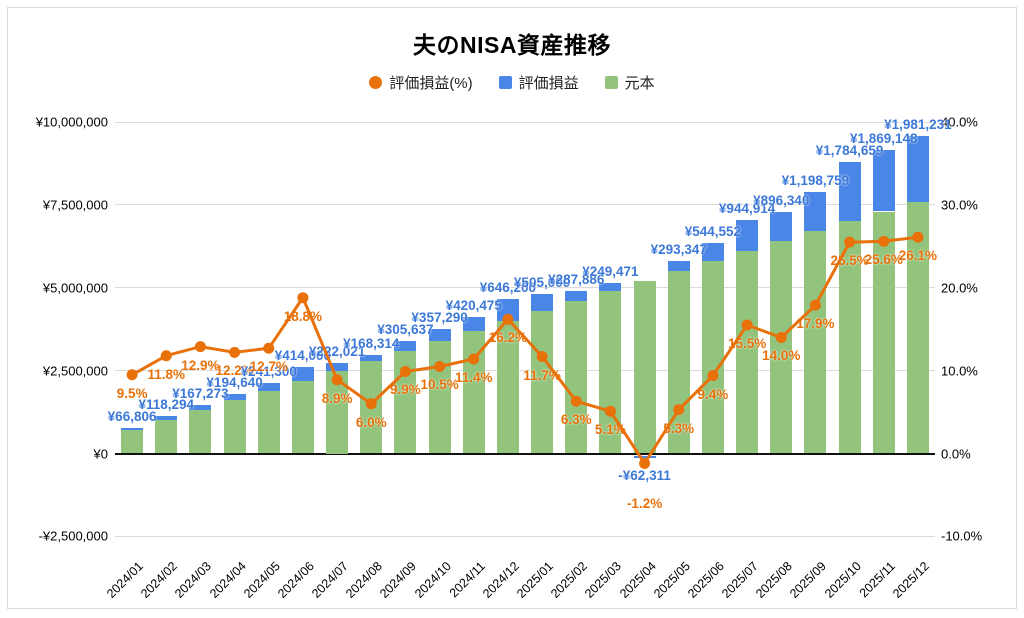 Image resolution: width=1024 pixels, height=618 pixels. What do you see at coordinates (431, 83) in the screenshot?
I see `legend-label: 評価損益(%)` at bounding box center [431, 83].